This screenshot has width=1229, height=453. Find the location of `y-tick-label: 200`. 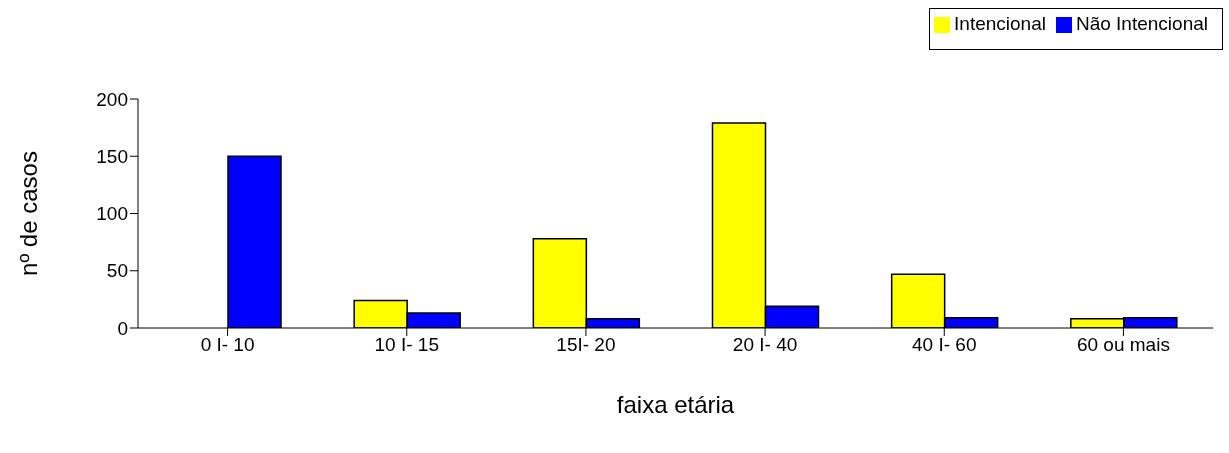

y-tick-label: 200 is located at coordinates (112, 99).